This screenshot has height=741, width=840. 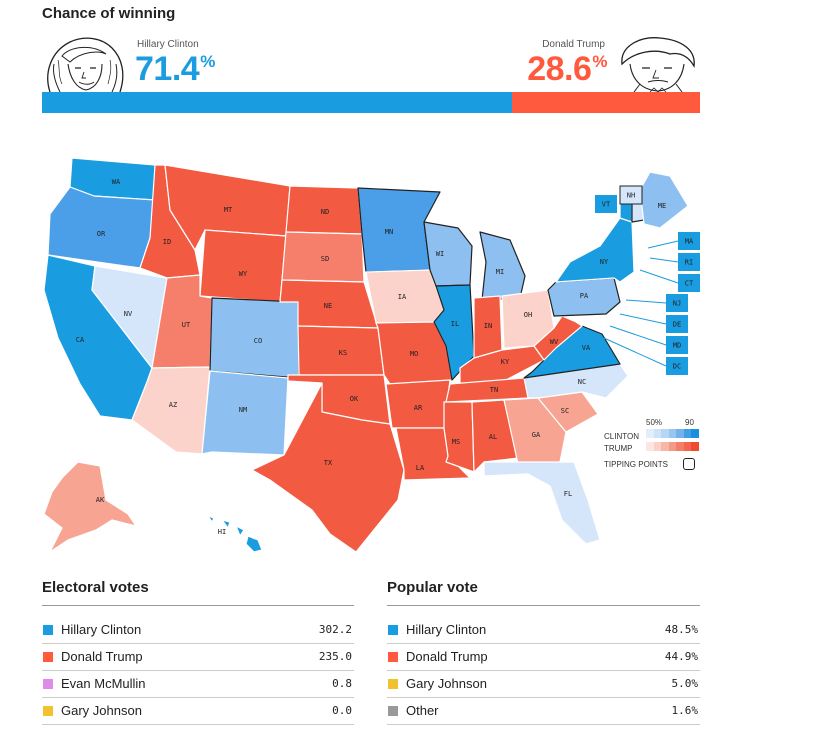 I want to click on state-label-ny: NY, so click(x=604, y=262).